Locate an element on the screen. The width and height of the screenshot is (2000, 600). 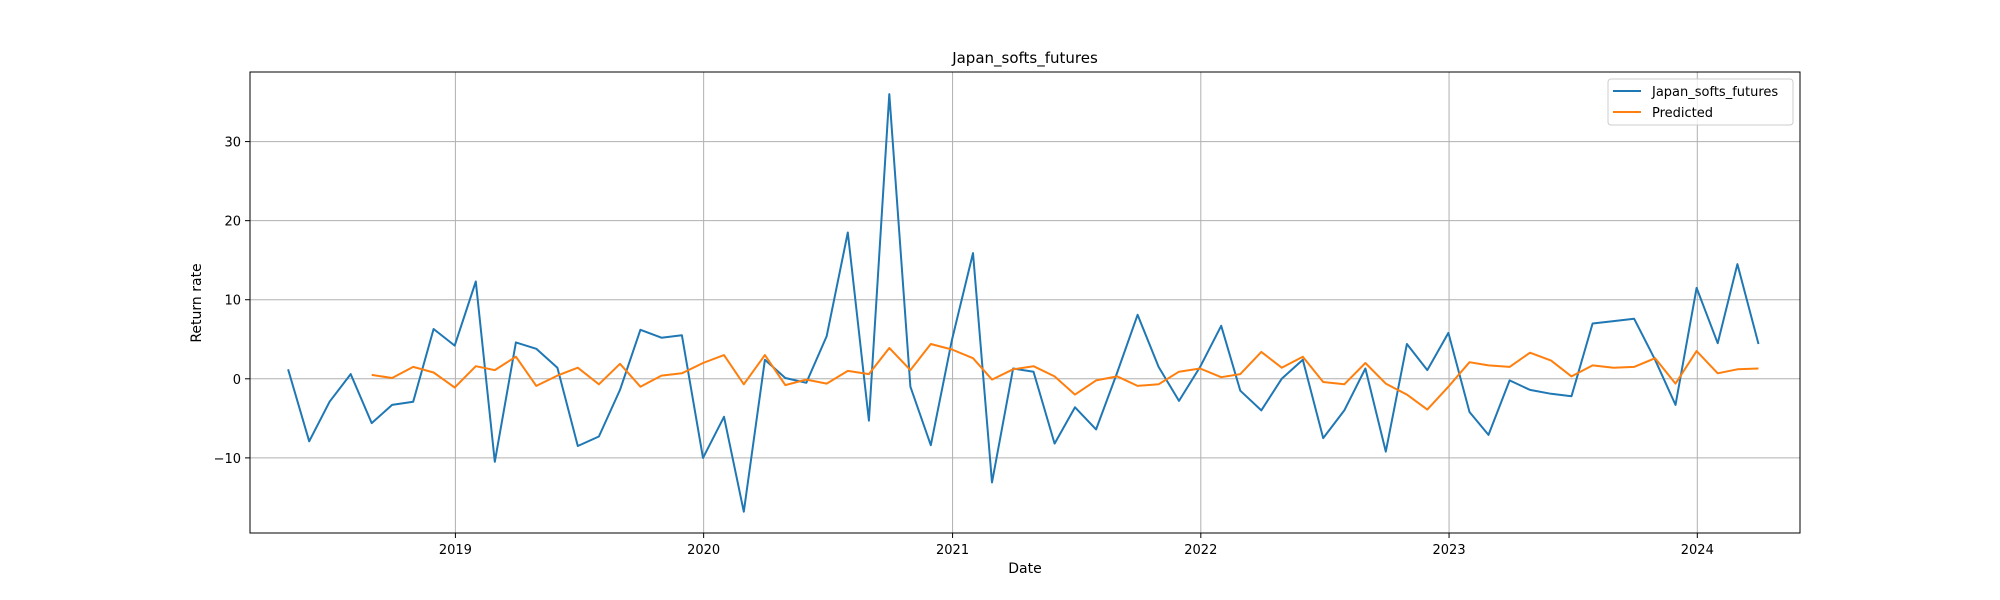
legend: Japan_softs_futures Predicted is located at coordinates (1700, 102).